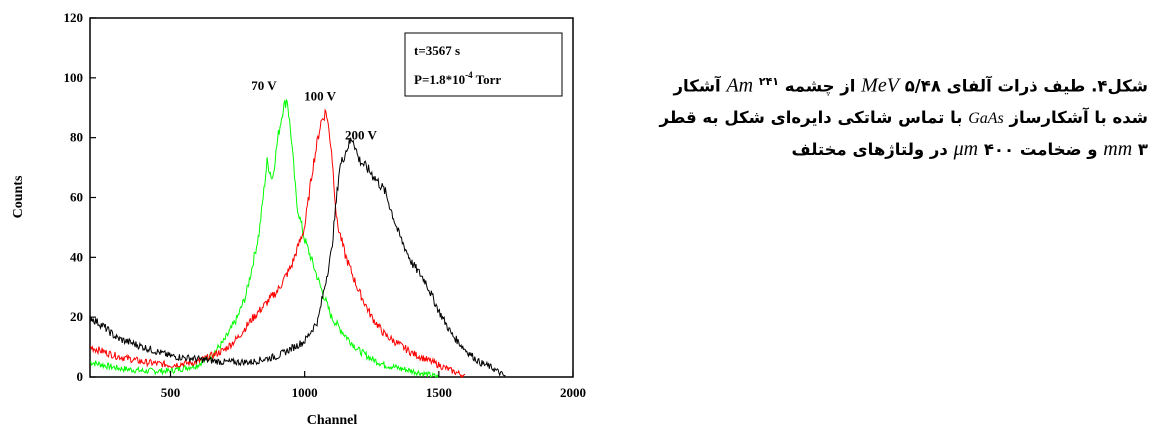 The width and height of the screenshot is (1155, 434). I want to click on caption-label: شکل۴. طیف ذرات آلفای, so click(1044, 86).